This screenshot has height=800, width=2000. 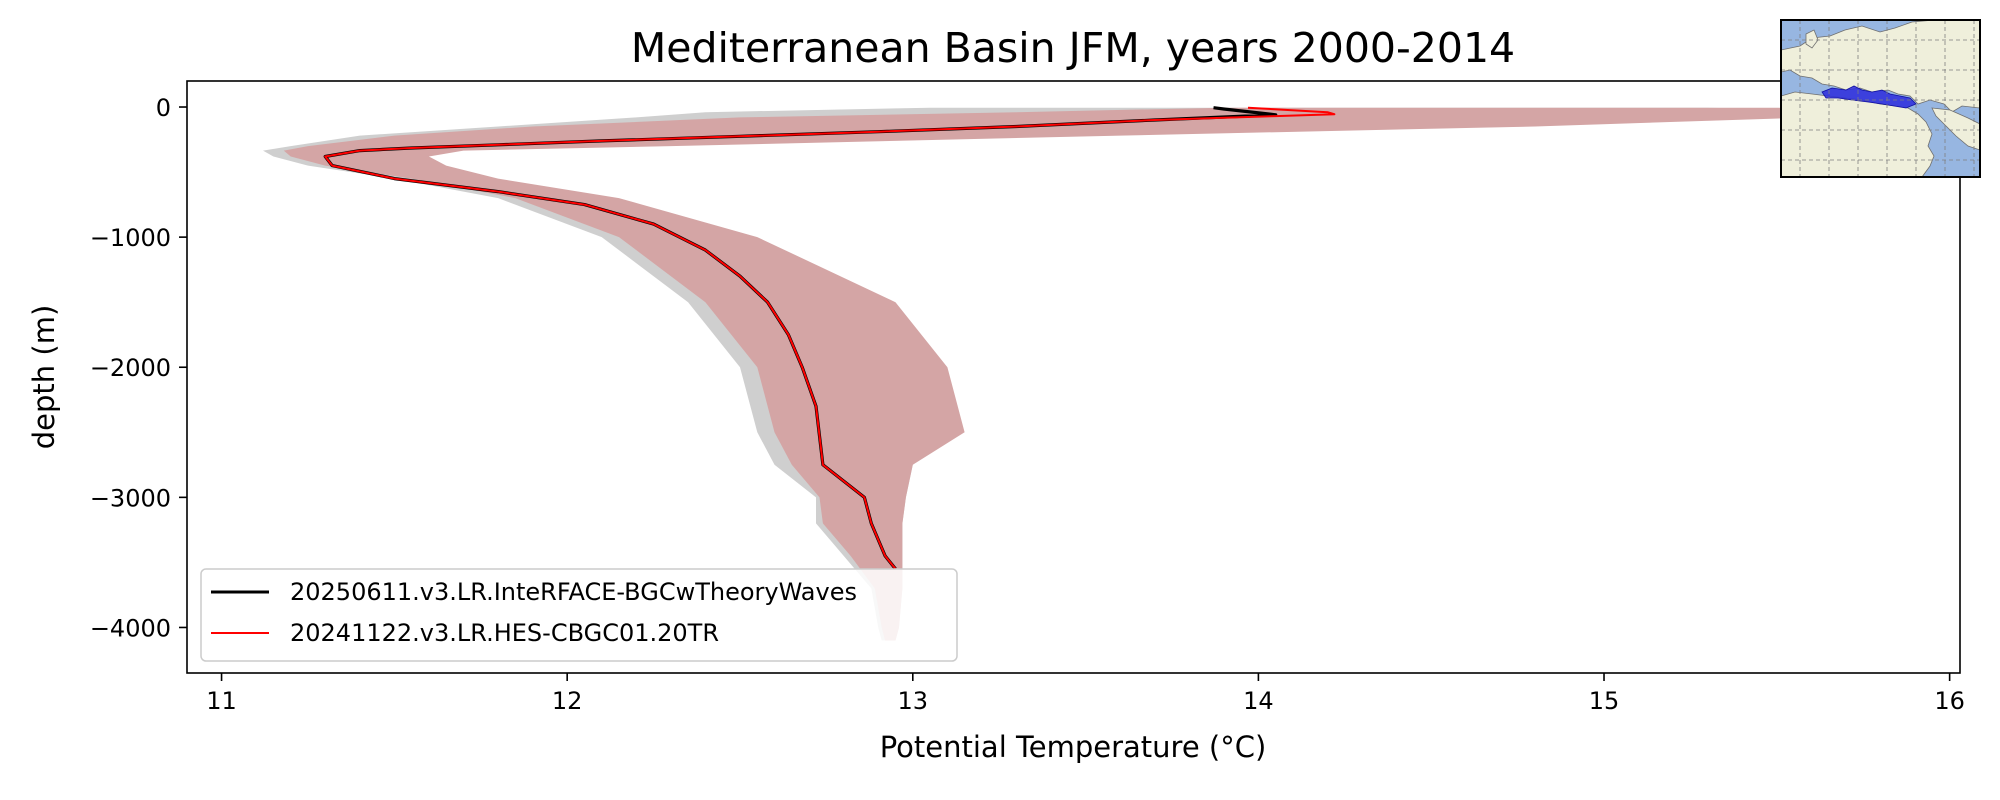 What do you see at coordinates (1085, 694) in the screenshot?
I see `x-axis-ticks: 11 12 13 14 15 16` at bounding box center [1085, 694].